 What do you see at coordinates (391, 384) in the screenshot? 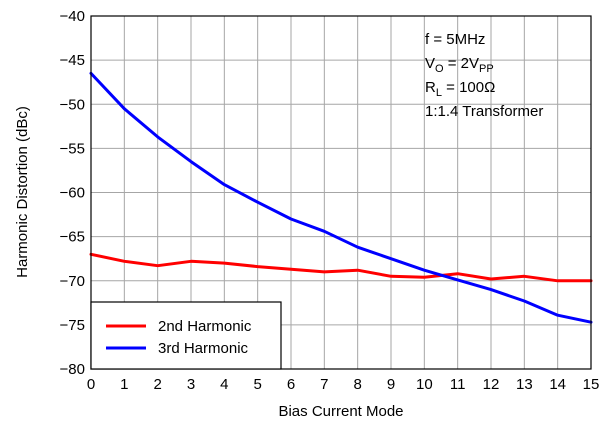
I see `x-tick-label: 9` at bounding box center [391, 384].